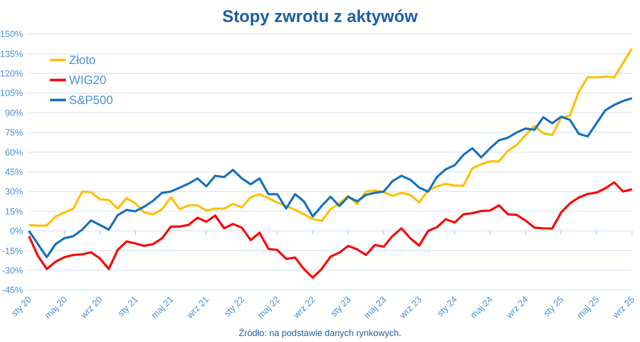  Describe the element at coordinates (88, 80) in the screenshot. I see `legend-label: WIG20` at that location.